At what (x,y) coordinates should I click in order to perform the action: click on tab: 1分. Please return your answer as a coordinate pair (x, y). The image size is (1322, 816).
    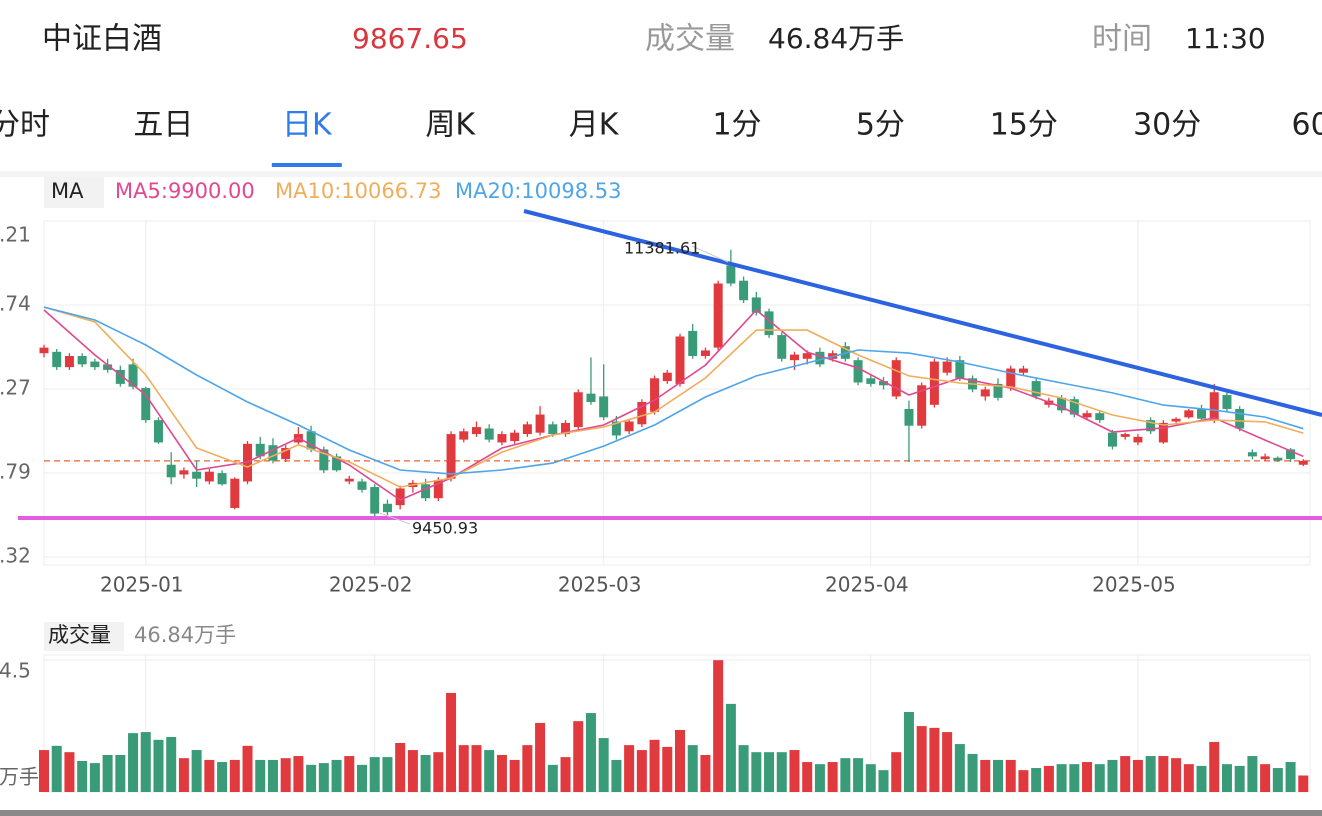
    Looking at the image, I should click on (736, 125).